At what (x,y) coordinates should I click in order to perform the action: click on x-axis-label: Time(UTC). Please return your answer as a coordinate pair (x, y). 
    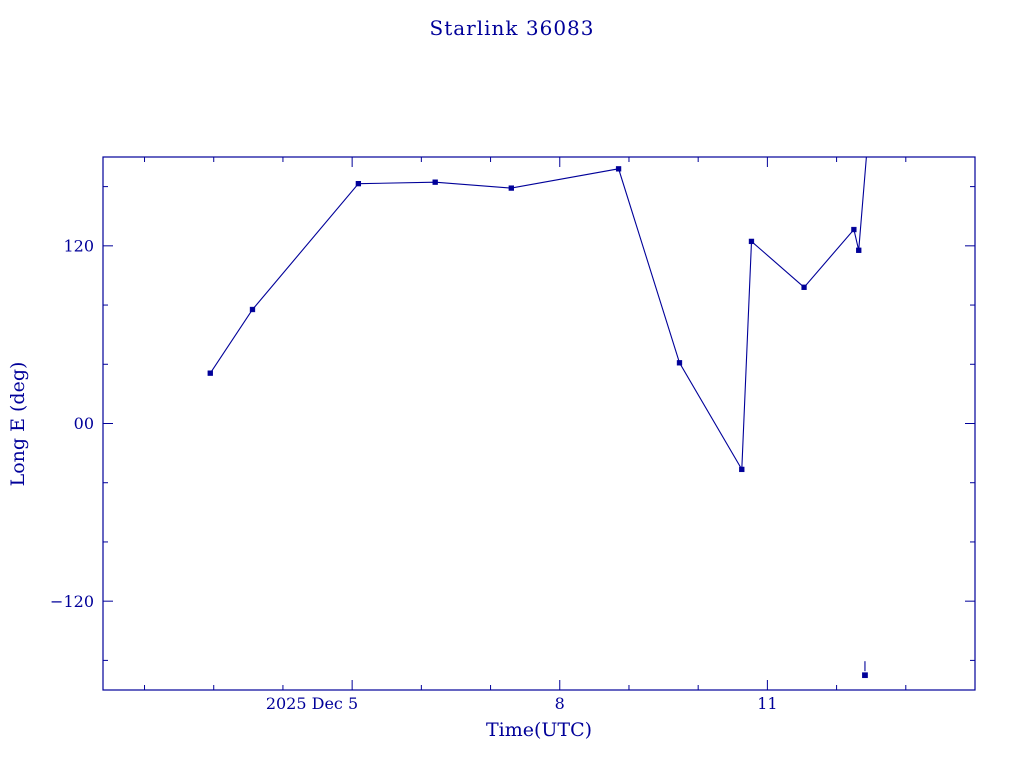
    Looking at the image, I should click on (539, 730).